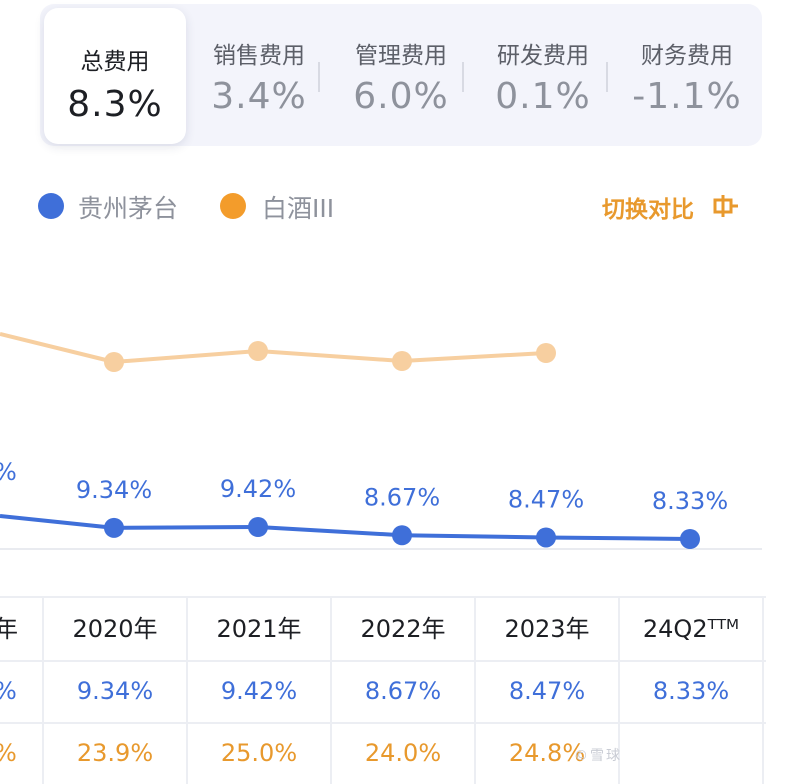  Describe the element at coordinates (690, 501) in the screenshot. I see `moutai-data-label: 8.33%` at that location.